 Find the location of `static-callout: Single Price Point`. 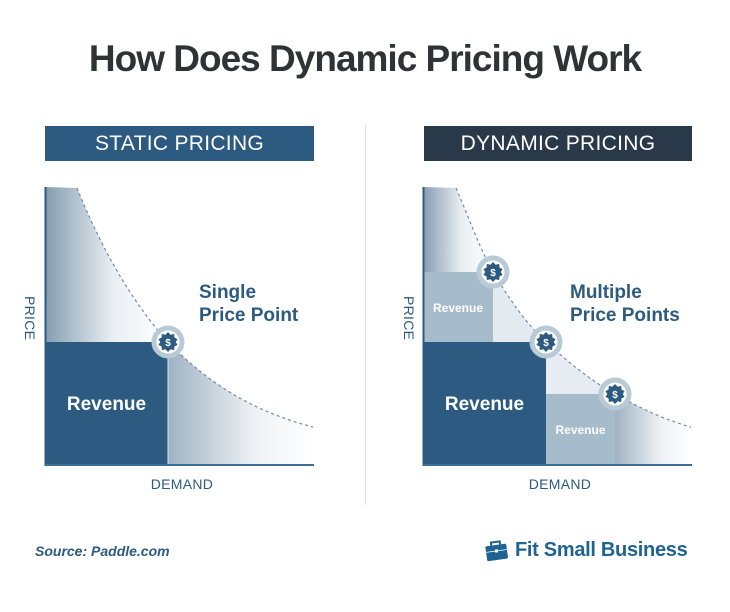

static-callout: Single Price Point is located at coordinates (248, 304).